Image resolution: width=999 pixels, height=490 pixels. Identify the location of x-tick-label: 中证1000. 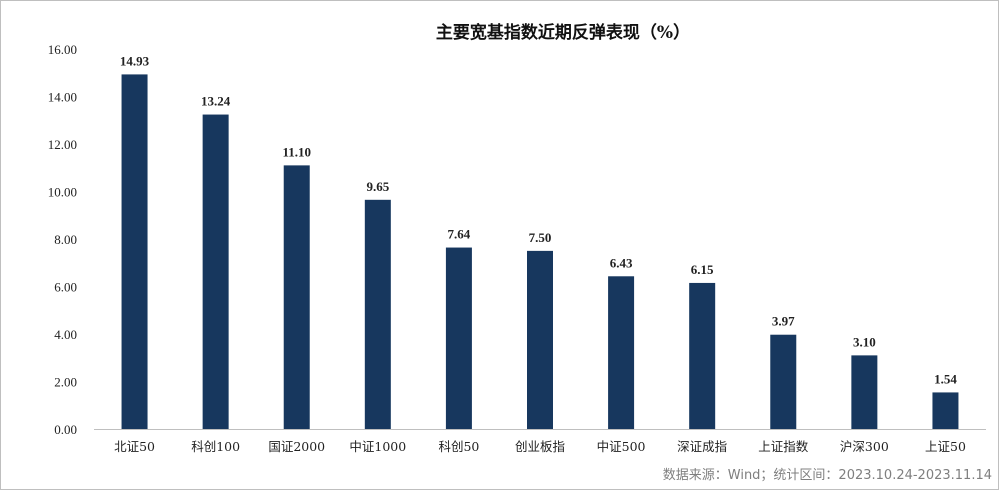
(377, 446).